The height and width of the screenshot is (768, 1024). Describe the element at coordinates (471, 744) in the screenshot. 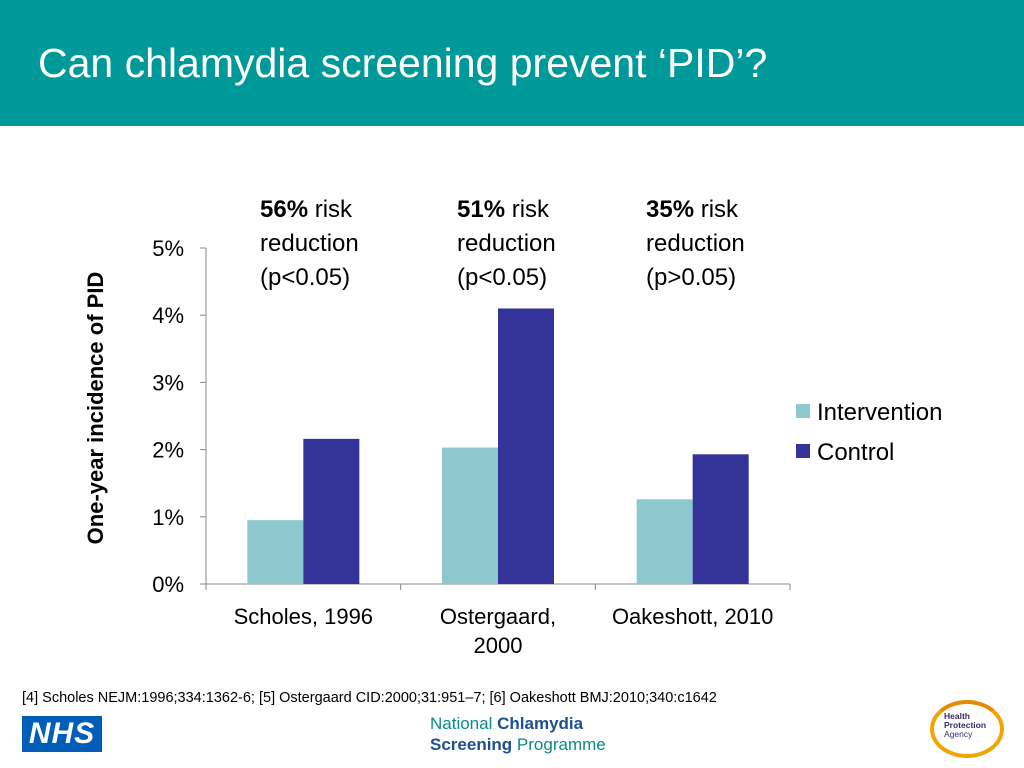

I see `ncsp-logo-text: Screening` at that location.